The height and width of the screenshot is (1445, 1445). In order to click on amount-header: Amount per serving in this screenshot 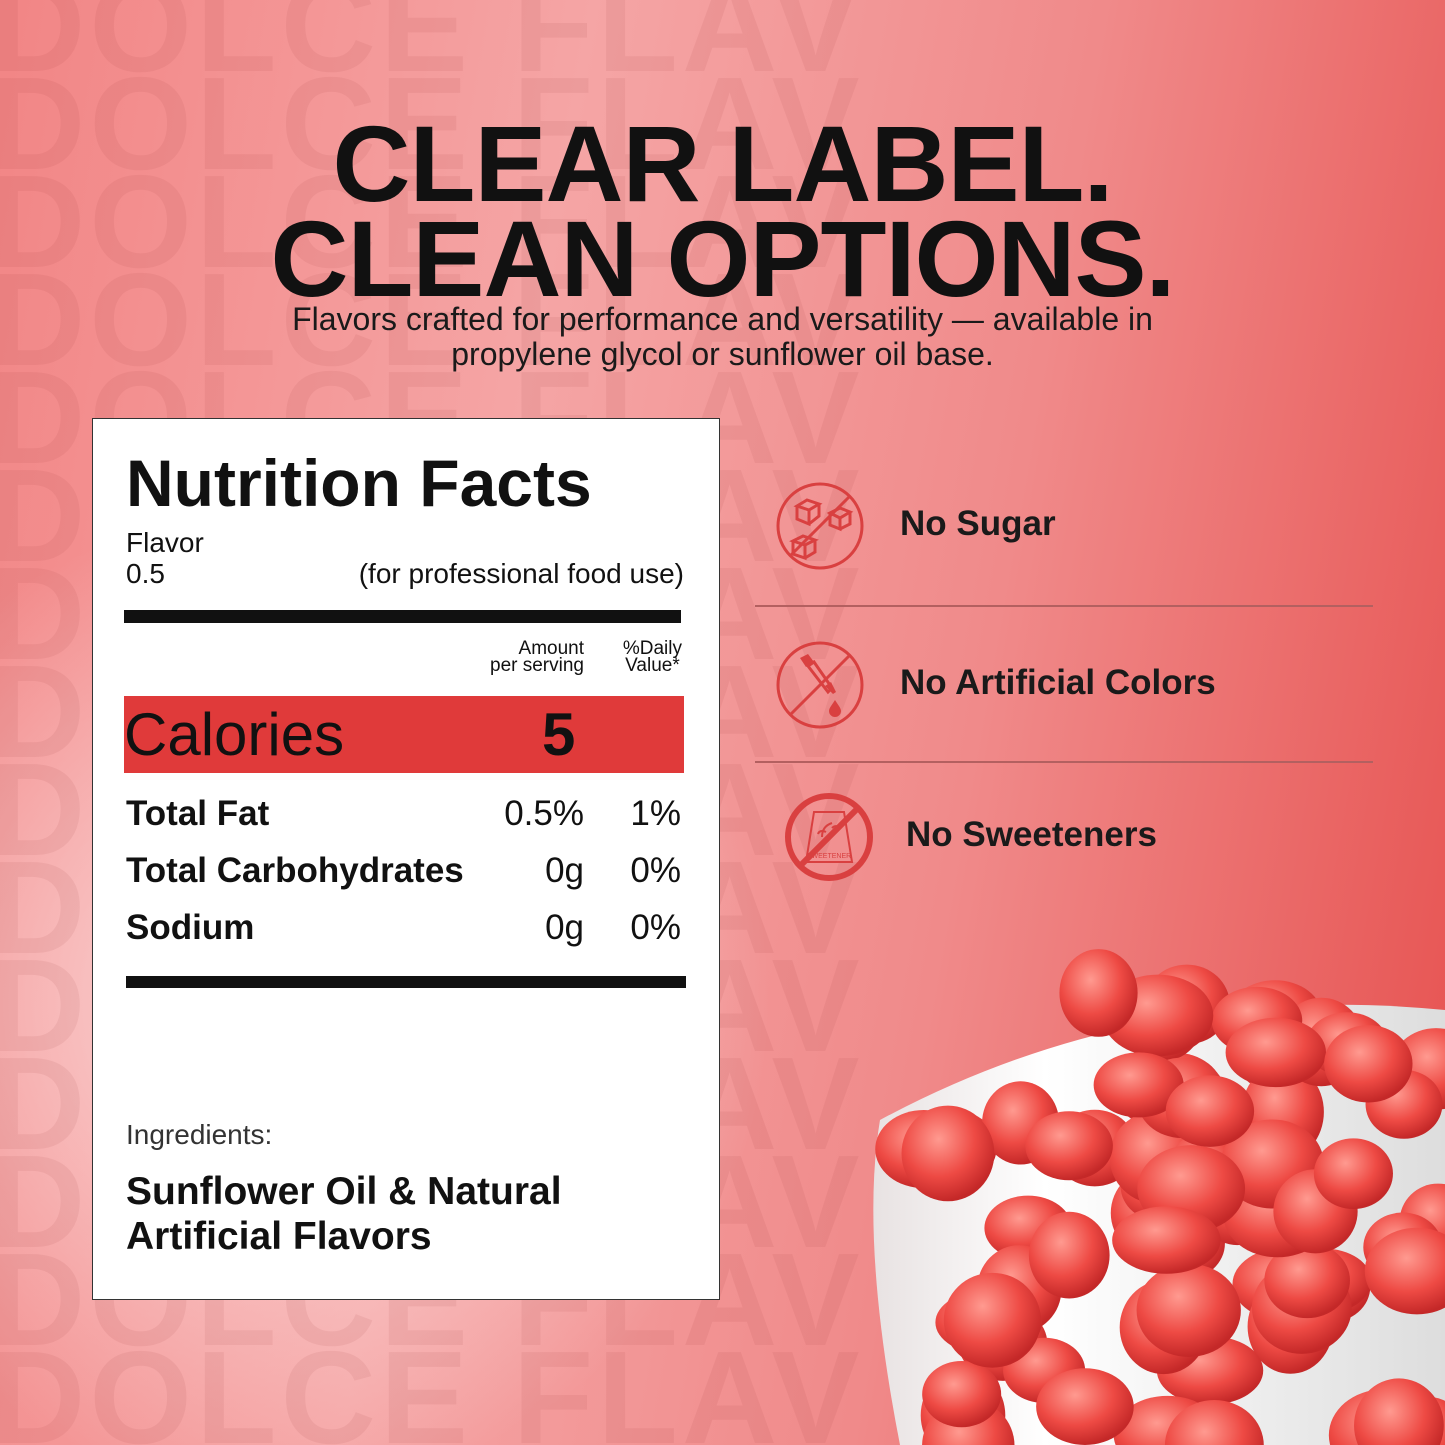, I will do `click(537, 657)`.